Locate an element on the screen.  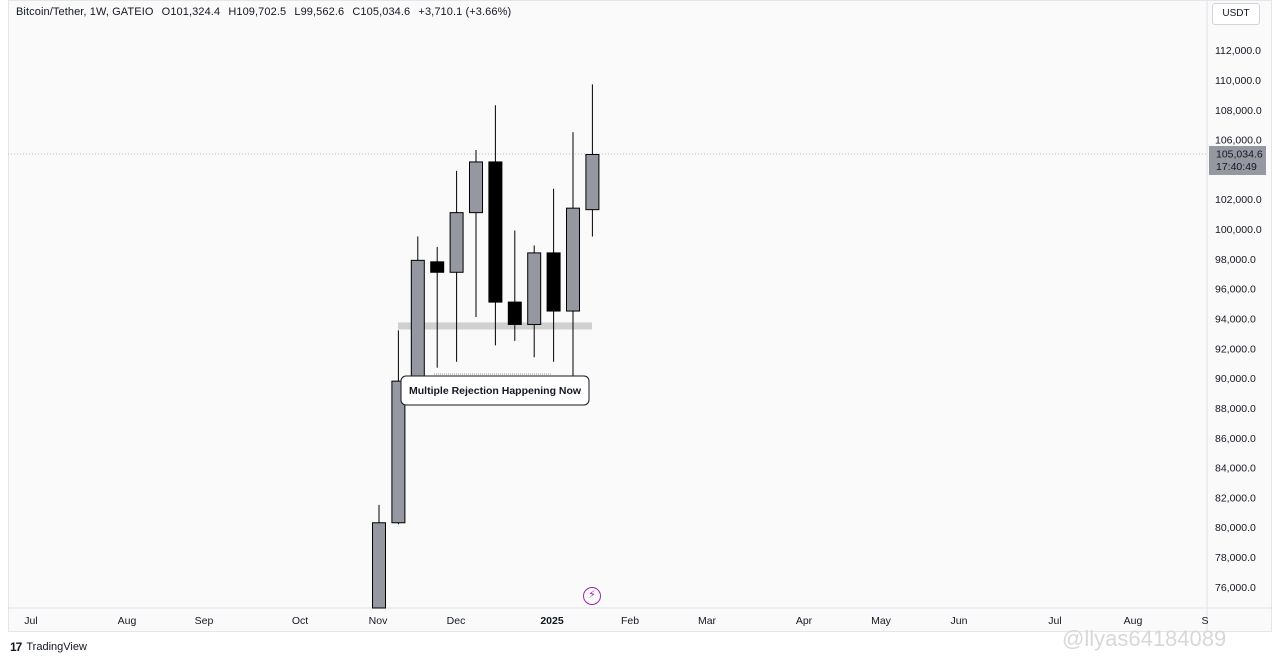
x-tick-label: Sep is located at coordinates (204, 621).